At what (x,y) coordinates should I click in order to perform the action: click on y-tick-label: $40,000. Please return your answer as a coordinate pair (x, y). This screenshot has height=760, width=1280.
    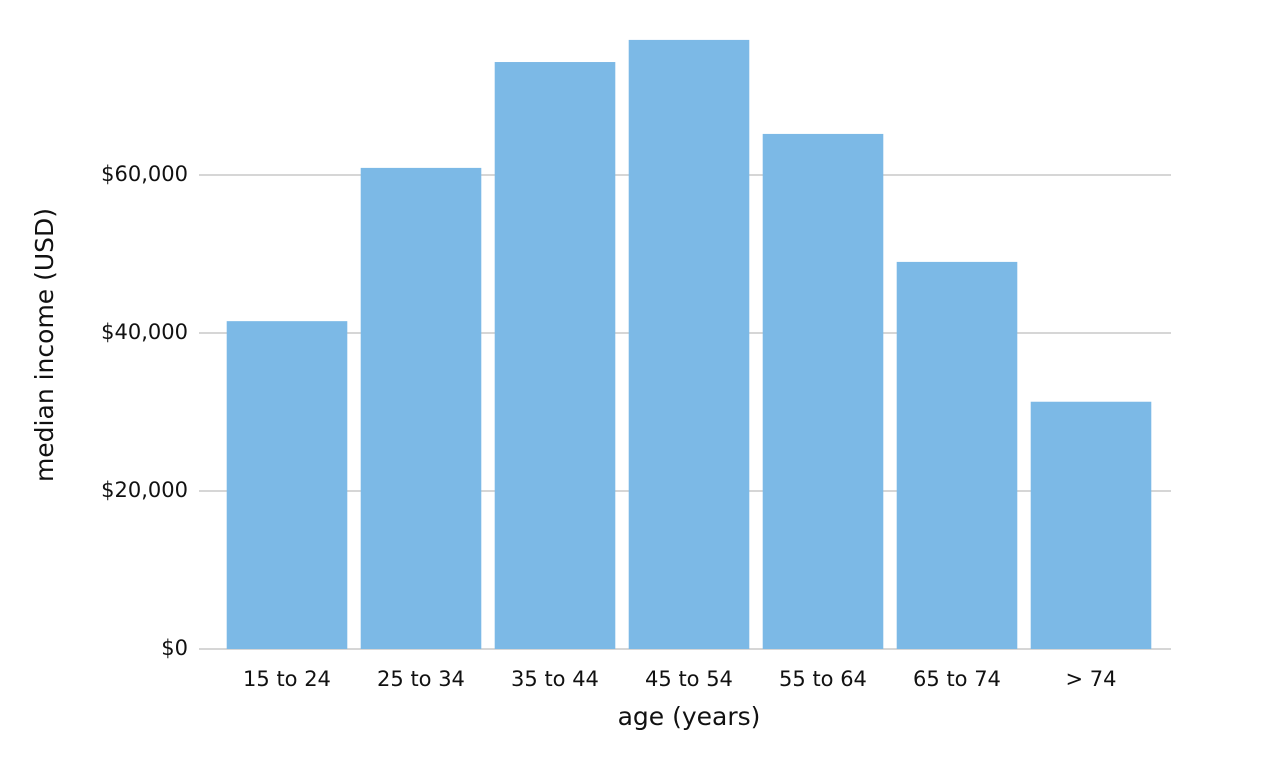
    Looking at the image, I should click on (144, 332).